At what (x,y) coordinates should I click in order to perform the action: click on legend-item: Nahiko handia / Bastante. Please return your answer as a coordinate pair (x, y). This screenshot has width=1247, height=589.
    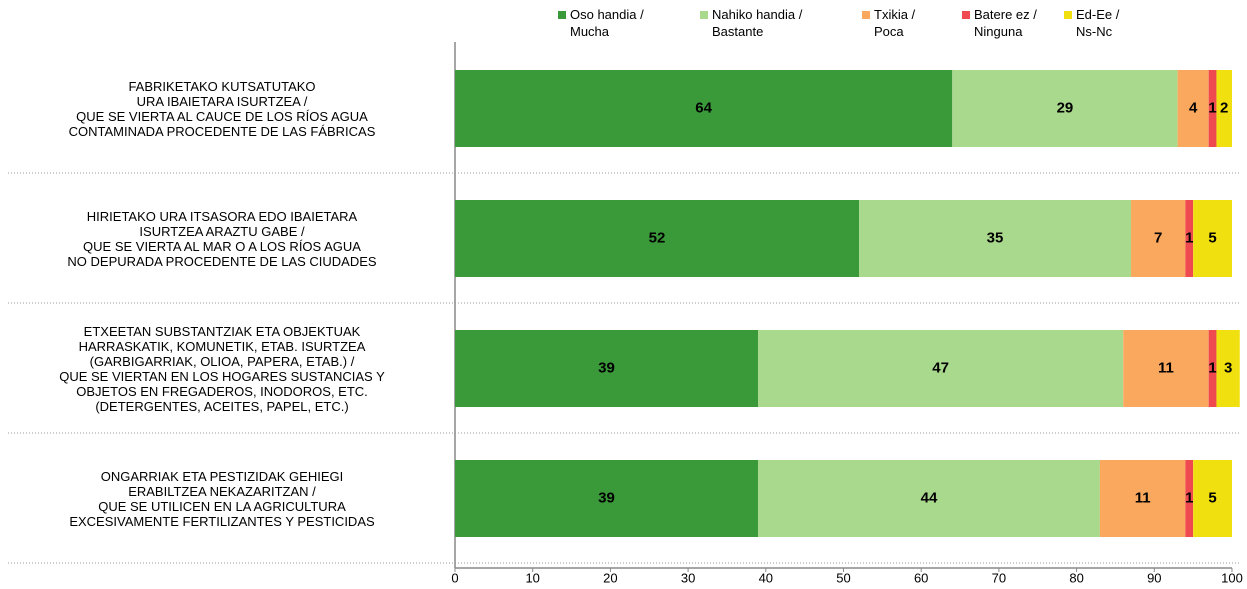
    Looking at the image, I should click on (751, 23).